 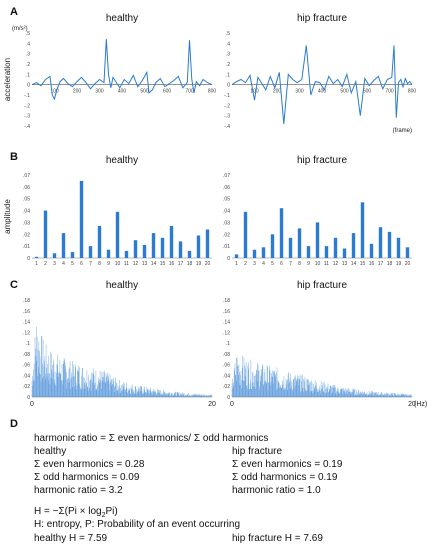 I want to click on x-tick-label: 4, so click(x=63, y=264).